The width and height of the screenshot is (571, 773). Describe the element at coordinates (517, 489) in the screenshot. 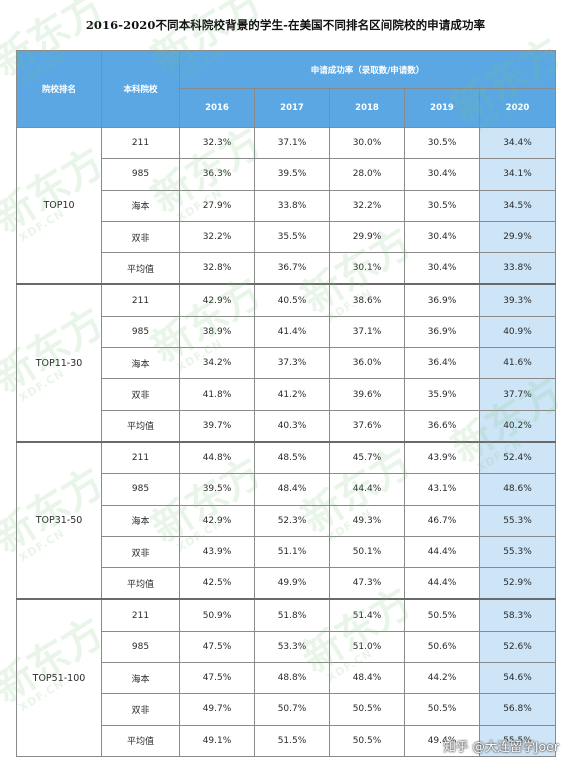

I see `rate-cell: 48.6%` at that location.